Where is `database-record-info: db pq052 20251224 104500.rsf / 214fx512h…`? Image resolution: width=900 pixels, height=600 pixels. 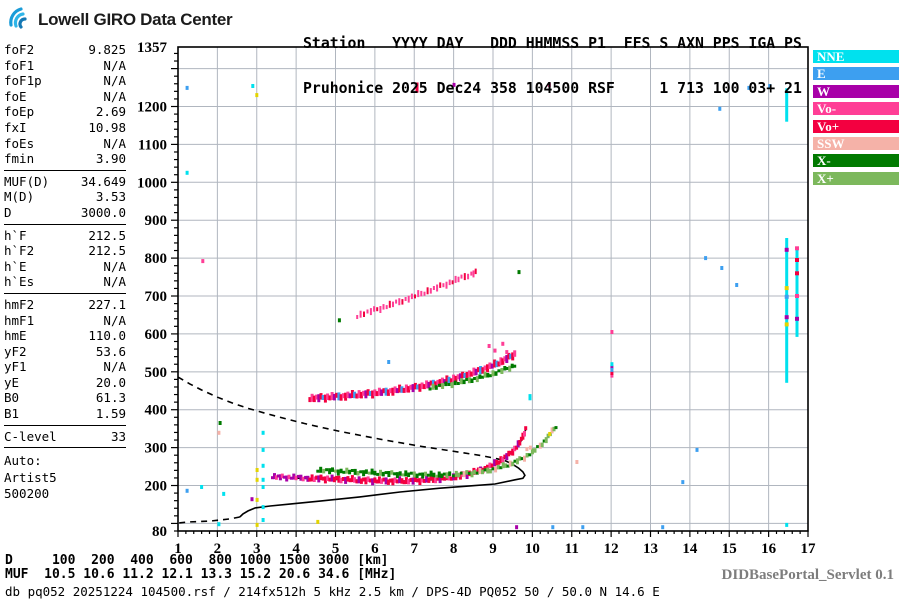
database-record-info: db pq052 20251224 104500.rsf / 214fx512h… is located at coordinates (332, 591).